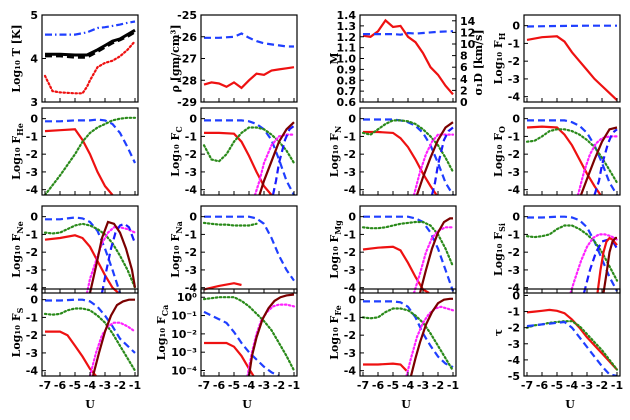 Image resolution: width=630 pixels, height=420 pixels. I want to click on ytick-label-M: 0.9, so click(347, 69).